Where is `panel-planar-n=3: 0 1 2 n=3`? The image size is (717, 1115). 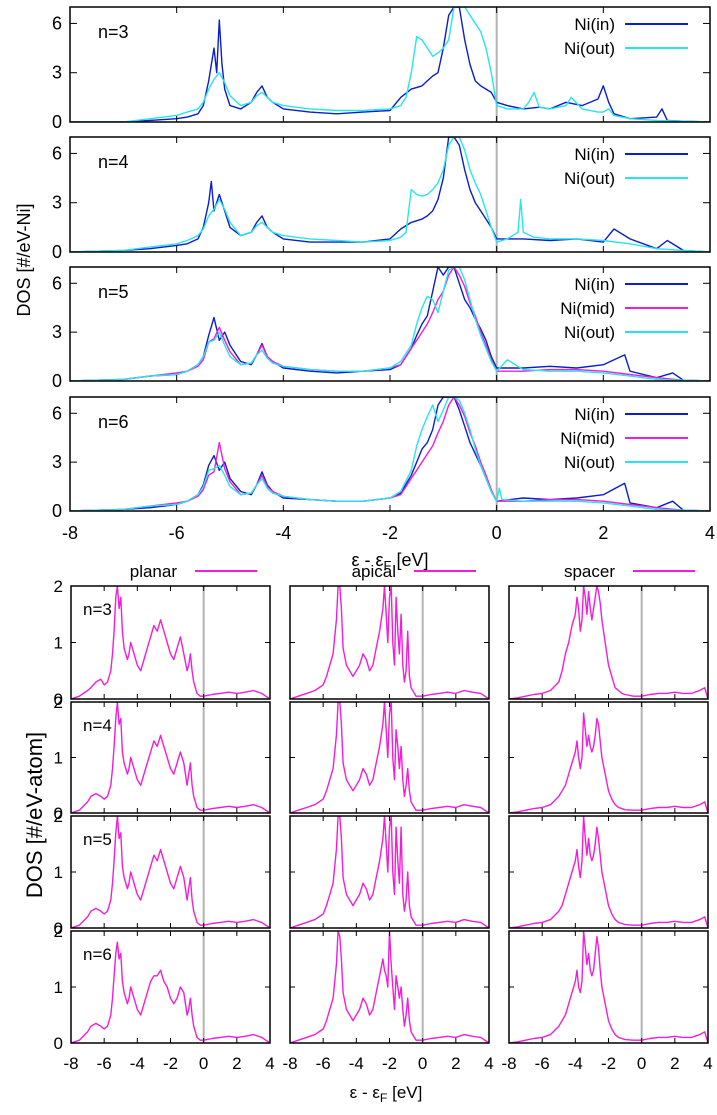
panel-planar-n=3: 0 1 2 n=3 is located at coordinates (162, 643).